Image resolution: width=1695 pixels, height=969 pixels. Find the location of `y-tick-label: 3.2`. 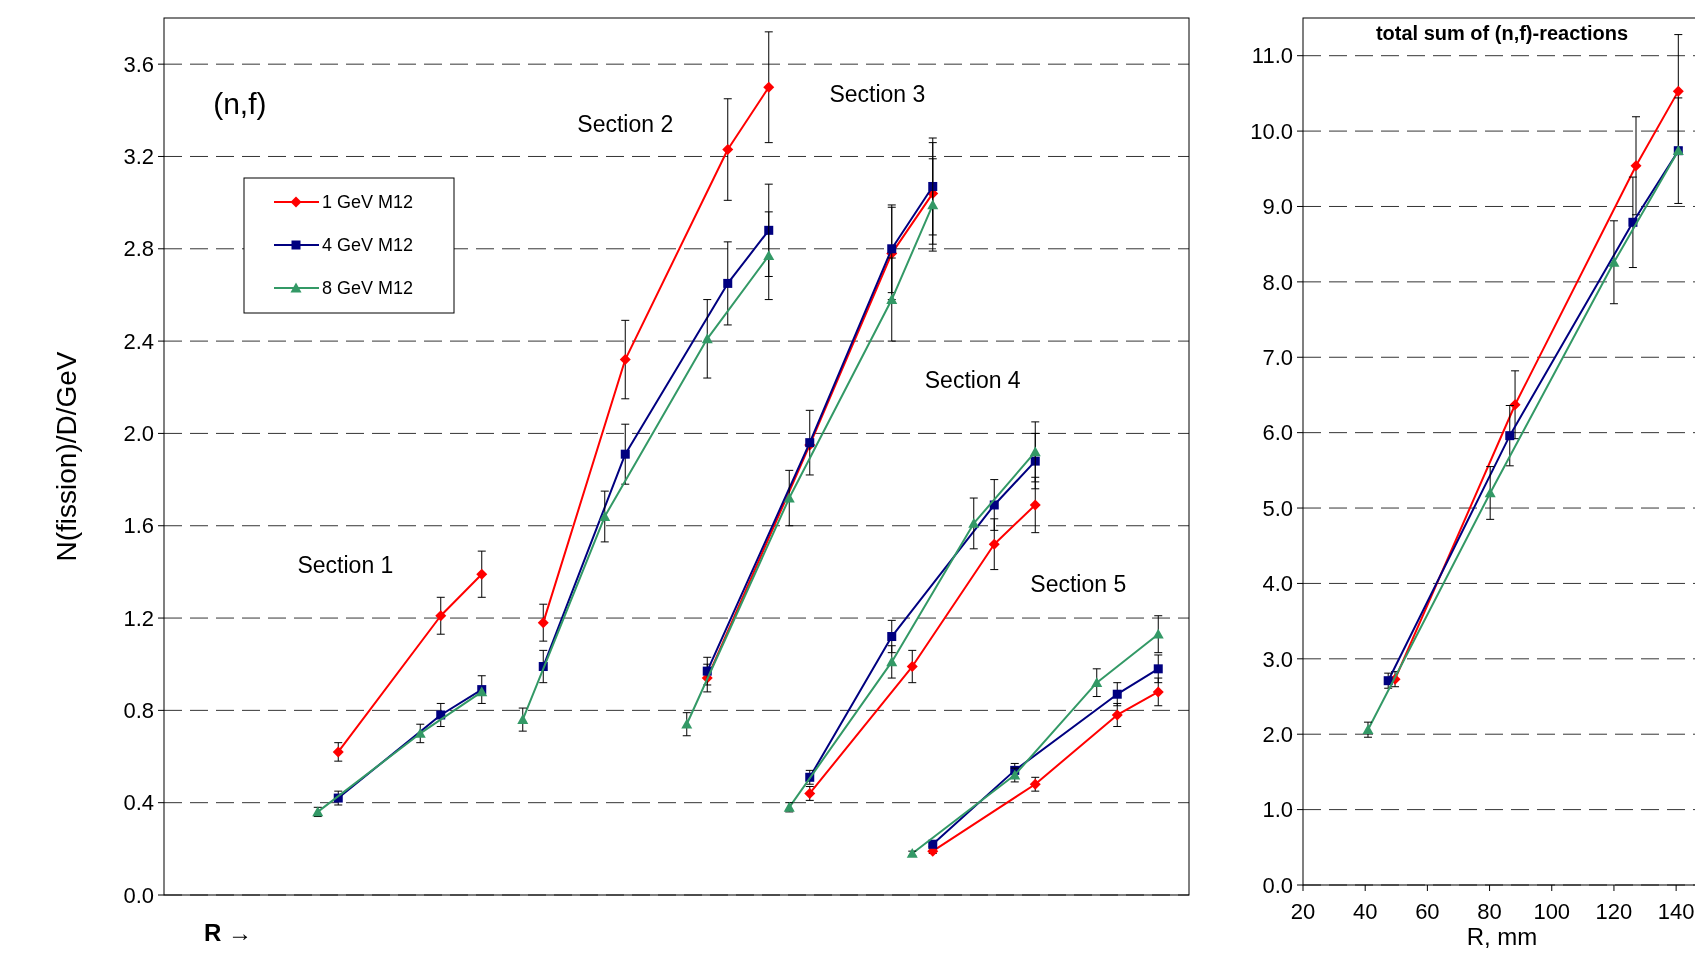

y-tick-label: 3.2 is located at coordinates (138, 157).